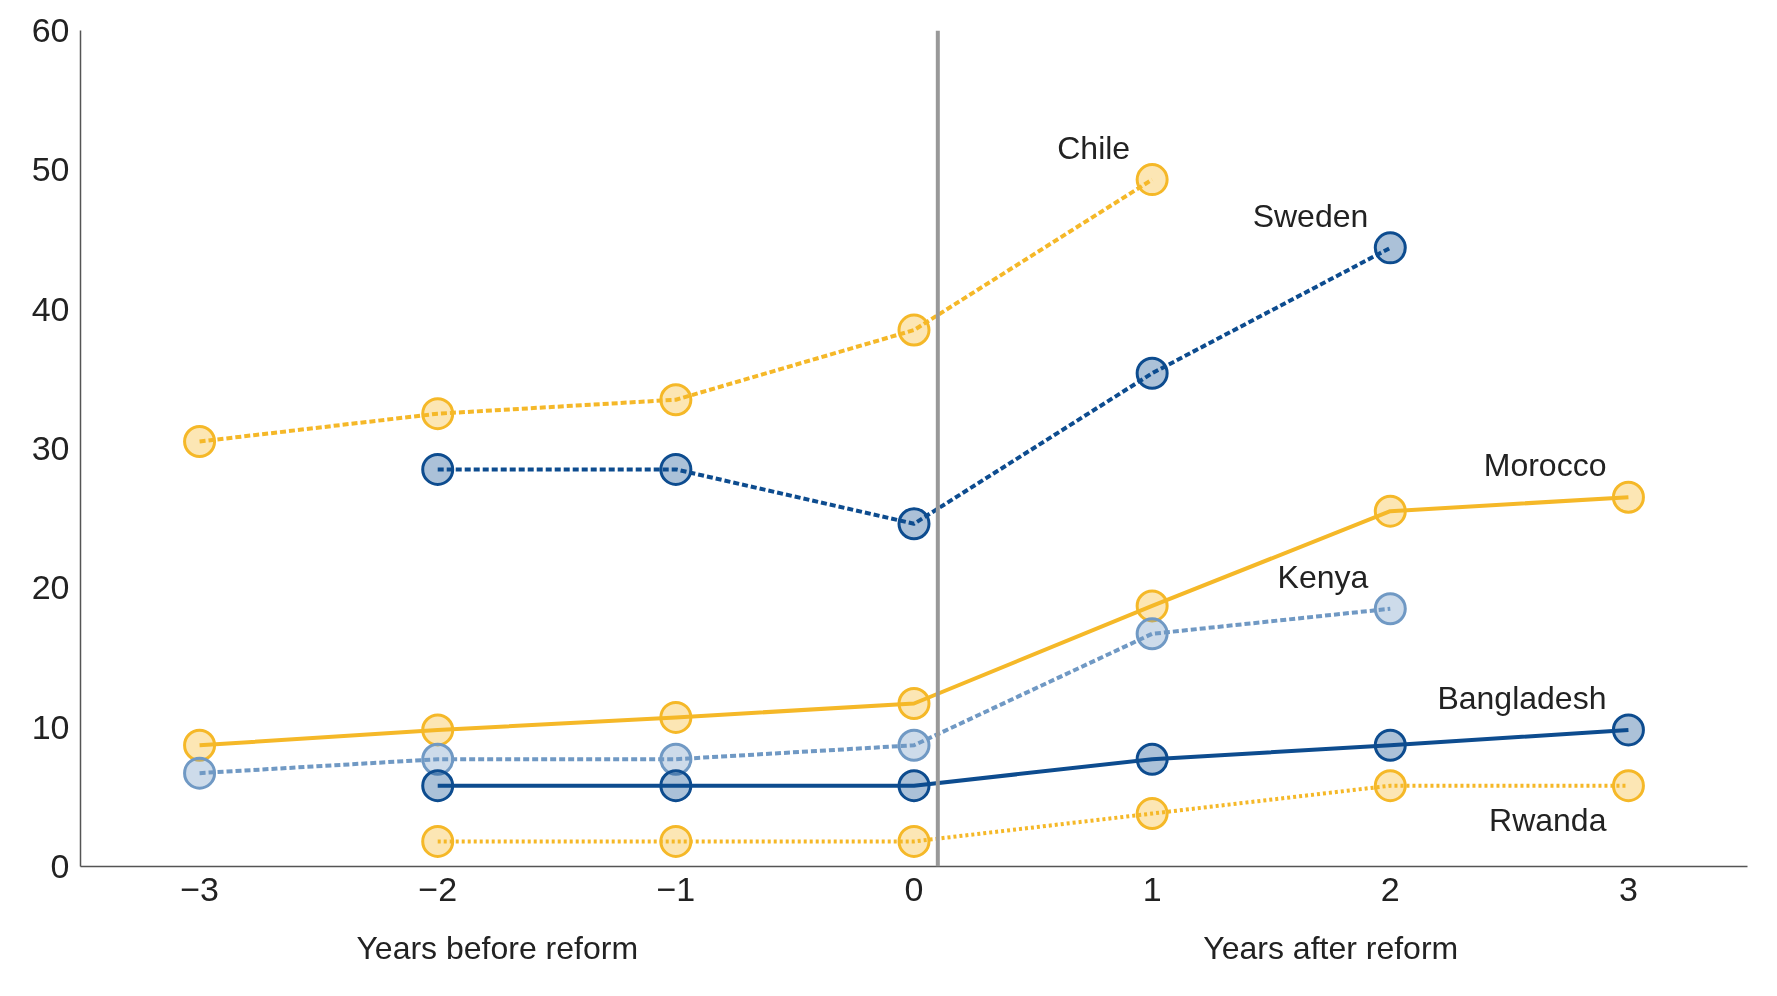 This screenshot has width=1777, height=996. Describe the element at coordinates (1628, 888) in the screenshot. I see `x-tick-label: 3` at that location.